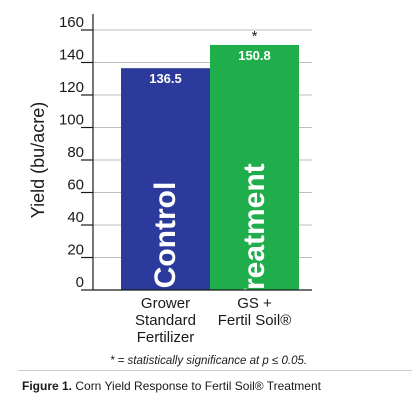 The width and height of the screenshot is (417, 405). What do you see at coordinates (254, 303) in the screenshot?
I see `x-category-label: GS +` at bounding box center [254, 303].